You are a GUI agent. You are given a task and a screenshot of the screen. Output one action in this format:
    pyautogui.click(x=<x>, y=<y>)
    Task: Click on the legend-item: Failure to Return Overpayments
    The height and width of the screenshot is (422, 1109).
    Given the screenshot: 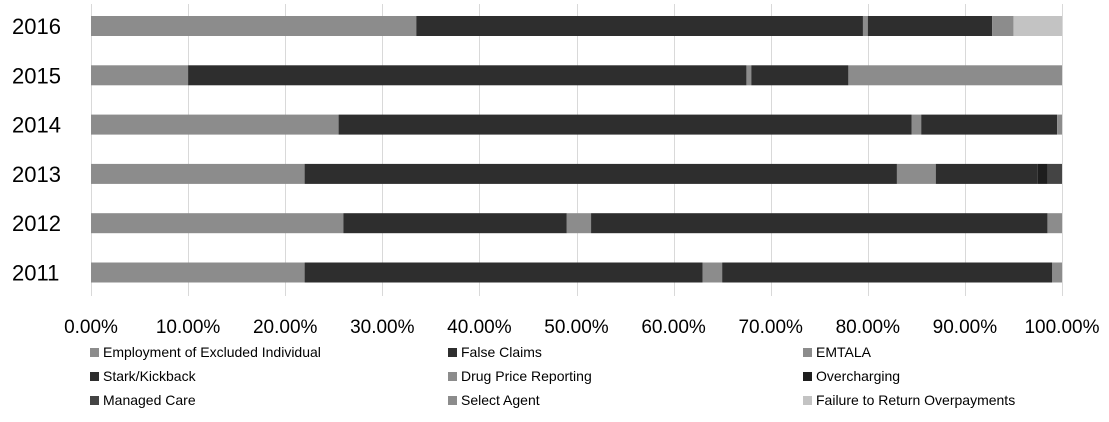 What is the action you would take?
    pyautogui.click(x=909, y=400)
    